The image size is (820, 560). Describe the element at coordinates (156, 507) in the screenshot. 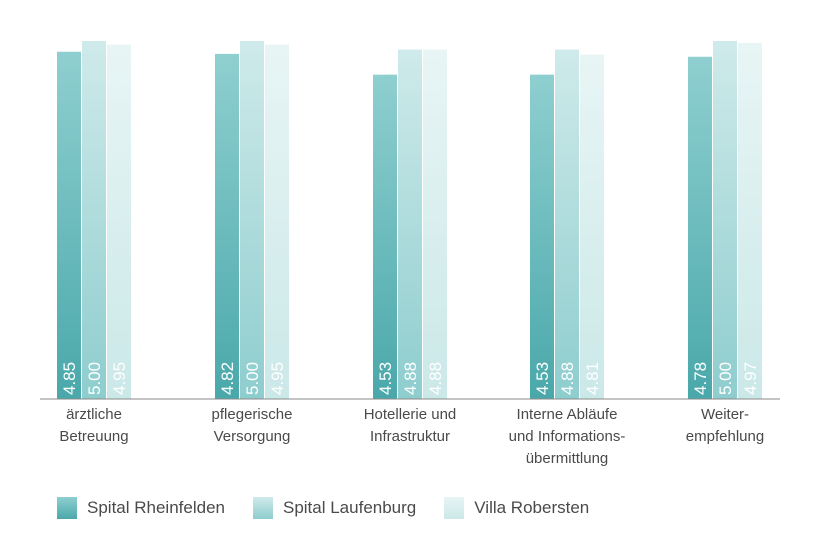

I see `legend-label: Spital Rheinfelden` at that location.